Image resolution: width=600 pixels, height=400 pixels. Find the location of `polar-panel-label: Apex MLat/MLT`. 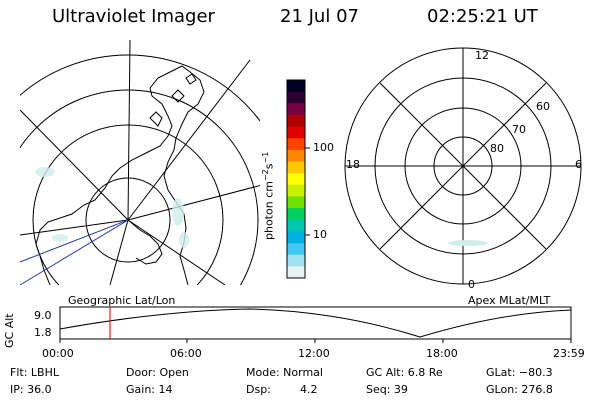

polar-panel-label: Apex MLat/MLT is located at coordinates (509, 300).